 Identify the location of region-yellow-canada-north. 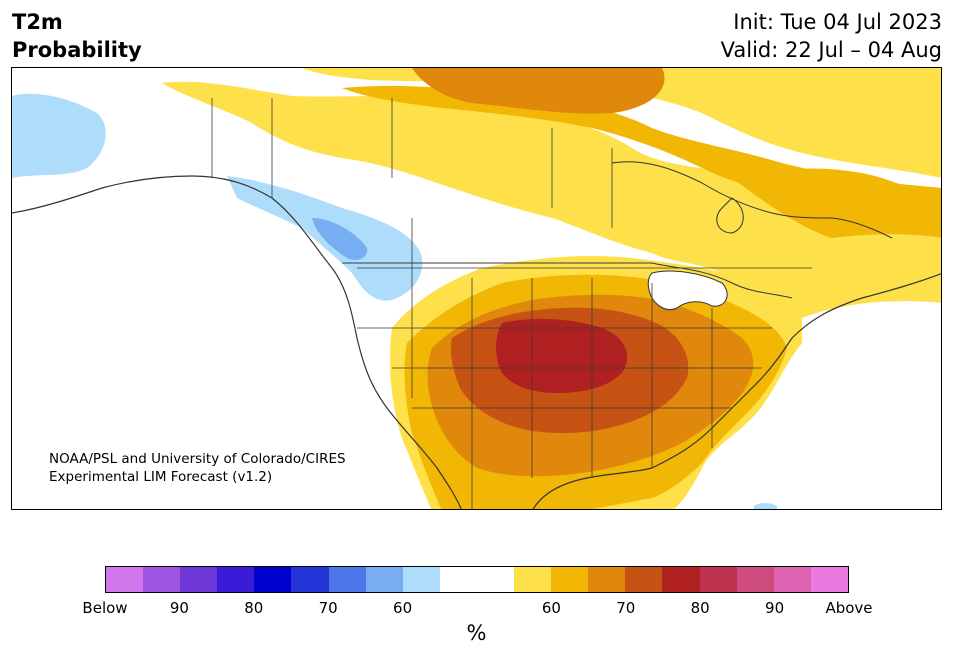
(621, 123).